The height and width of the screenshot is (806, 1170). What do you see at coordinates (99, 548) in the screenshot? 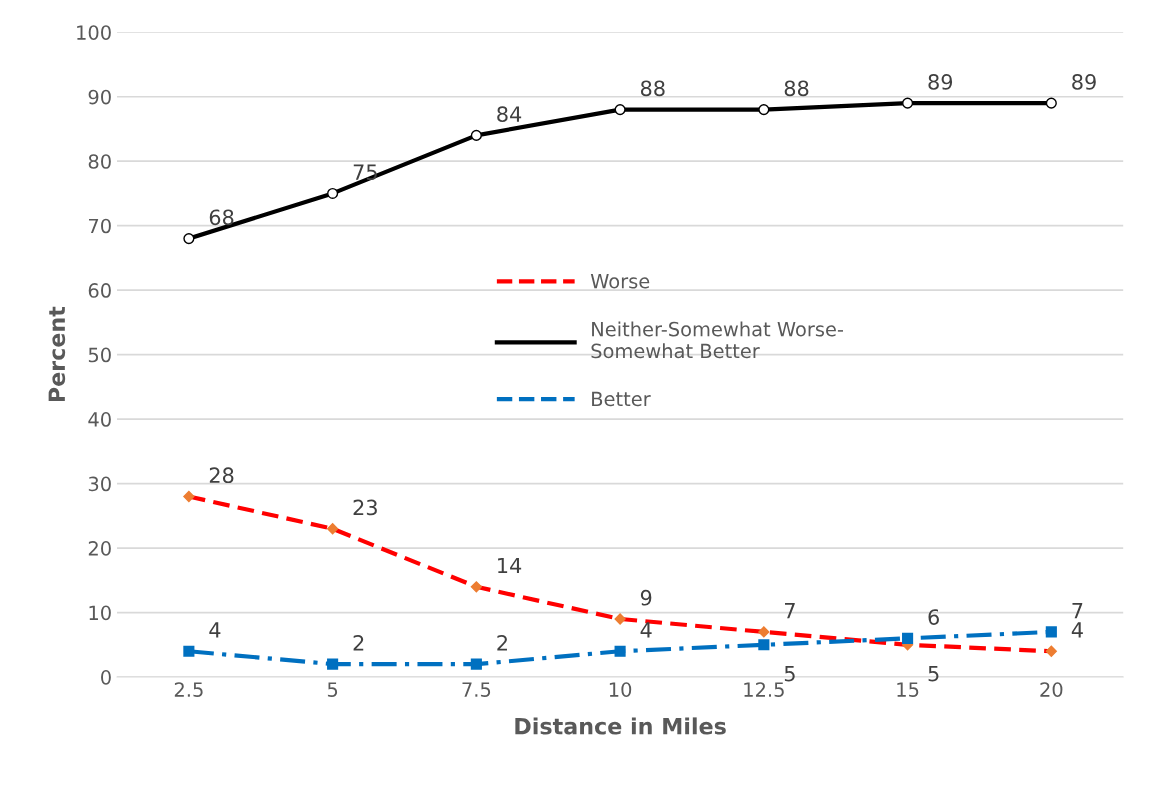
I see `y-tick-label: 20` at bounding box center [99, 548].